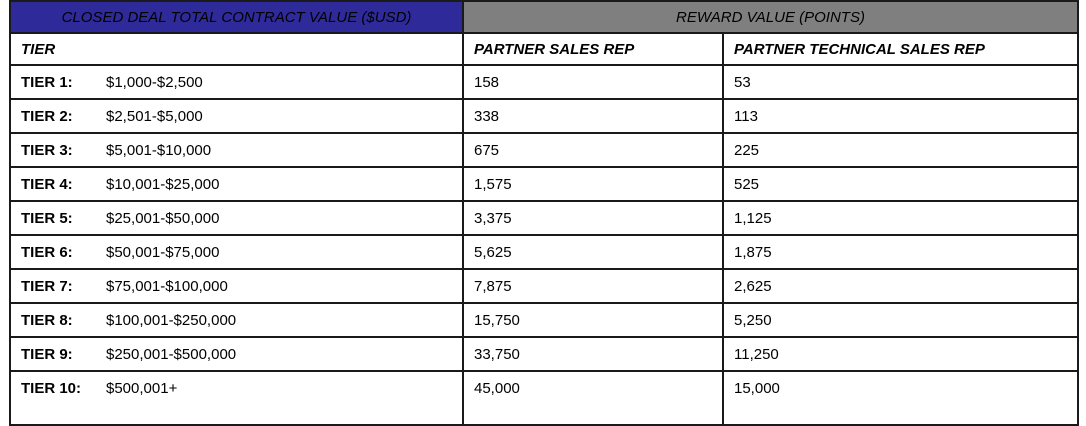 The width and height of the screenshot is (1086, 426). I want to click on tier-range: $50,001-$75,000, so click(163, 252).